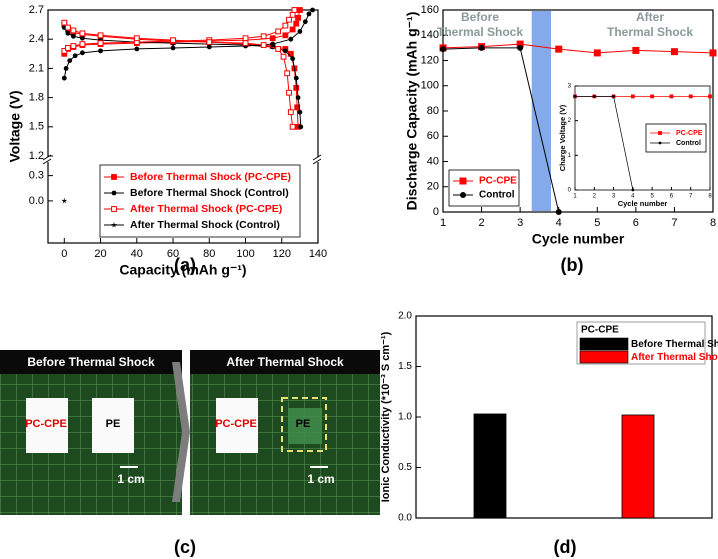 This screenshot has height=559, width=718. Describe the element at coordinates (614, 197) in the screenshot. I see `x-tick-label: 3` at that location.